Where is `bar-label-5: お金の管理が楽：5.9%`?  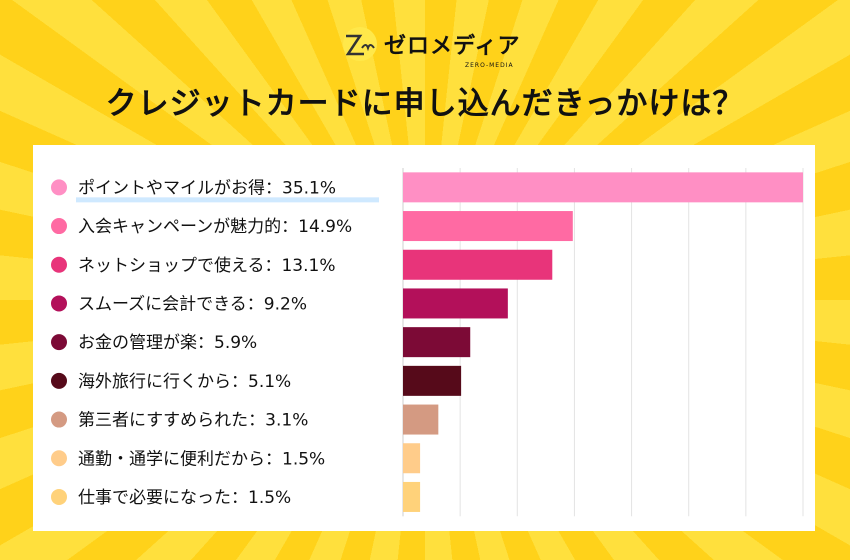
bar-label-5: お金の管理が楽：5.9% is located at coordinates (167, 343).